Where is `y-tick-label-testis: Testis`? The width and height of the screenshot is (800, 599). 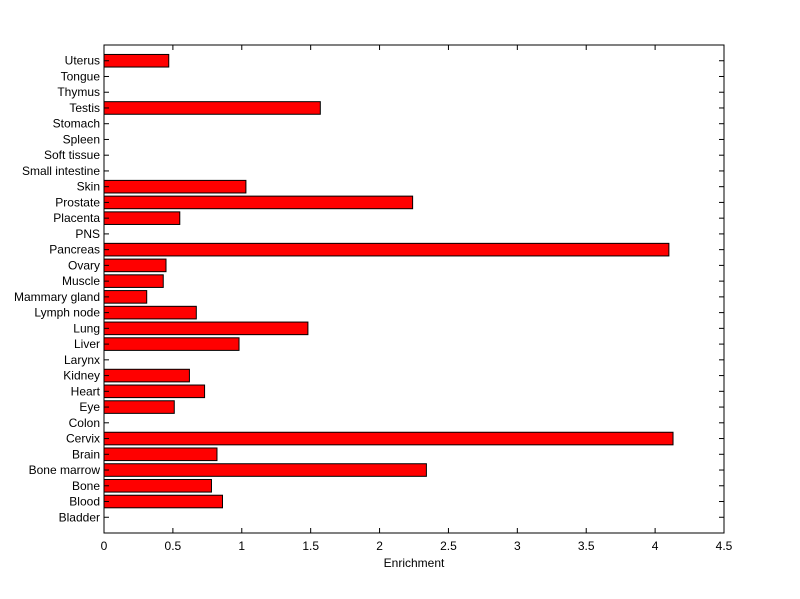 y-tick-label-testis: Testis is located at coordinates (84, 108).